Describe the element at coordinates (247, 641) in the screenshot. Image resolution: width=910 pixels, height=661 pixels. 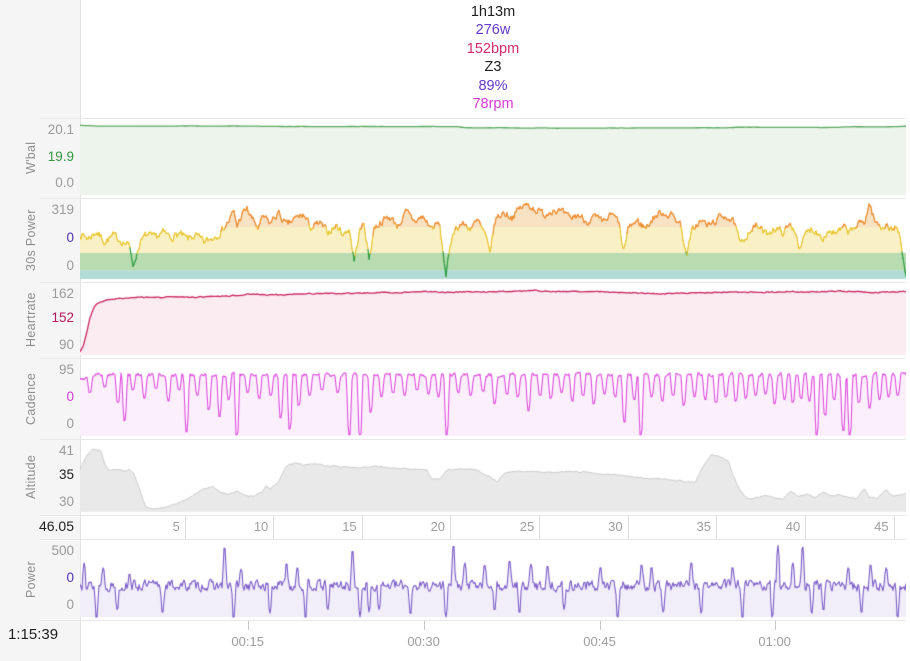
I see `time-tick-label: 00:15` at that location.